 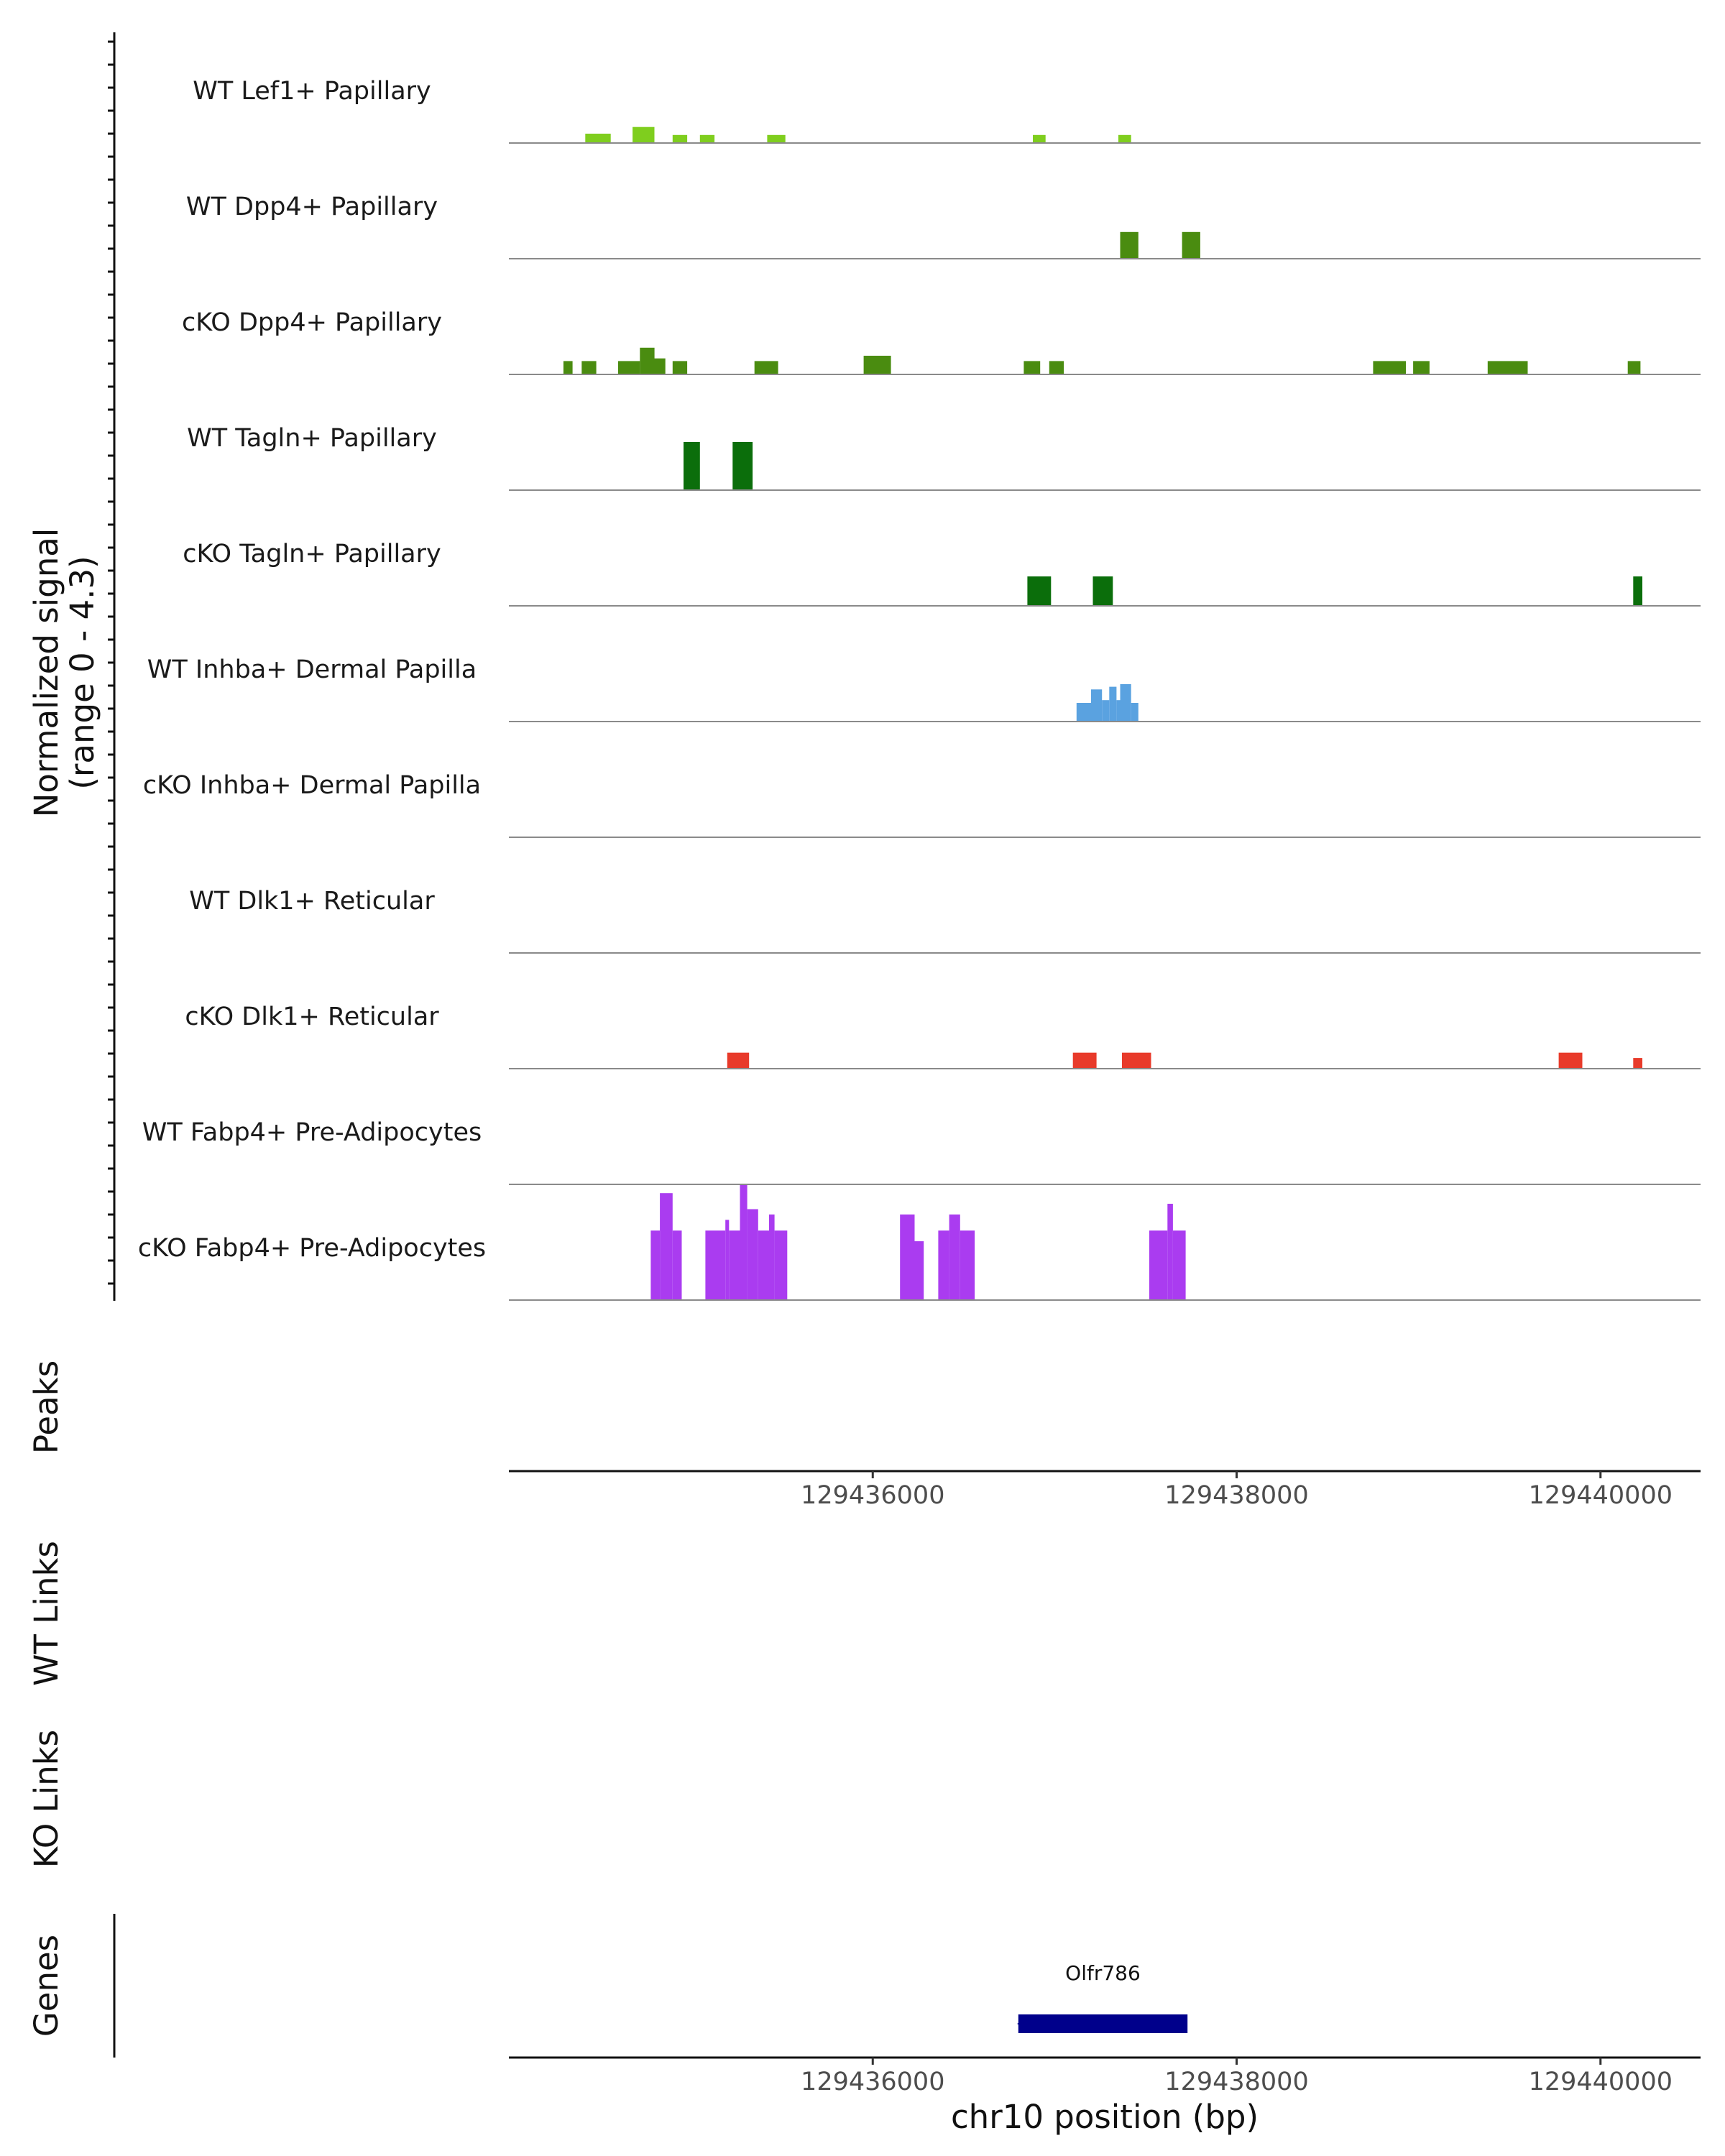 What do you see at coordinates (46, 1986) in the screenshot?
I see `genes-panel-title: Genes` at bounding box center [46, 1986].